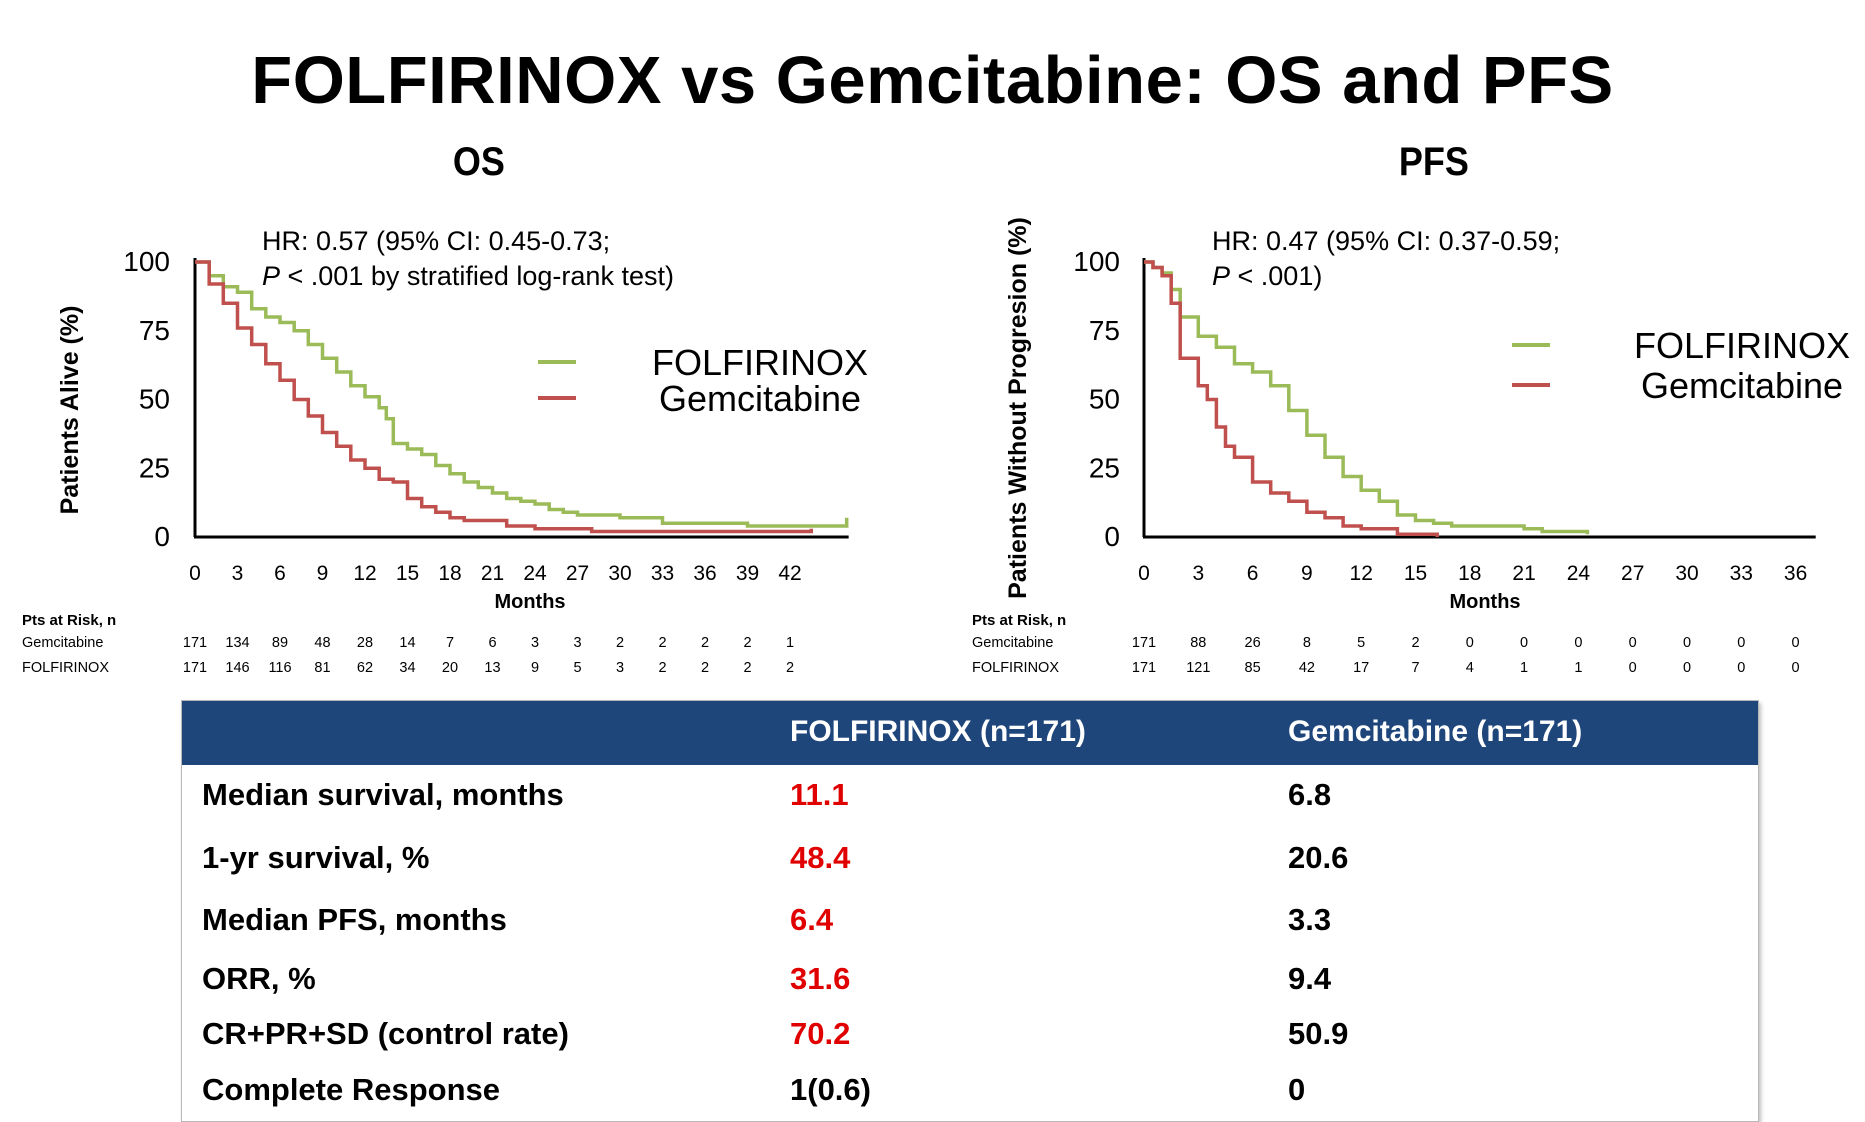 The width and height of the screenshot is (1865, 1122). What do you see at coordinates (1433, 162) in the screenshot?
I see `pfs-panel-heading: PFS` at bounding box center [1433, 162].